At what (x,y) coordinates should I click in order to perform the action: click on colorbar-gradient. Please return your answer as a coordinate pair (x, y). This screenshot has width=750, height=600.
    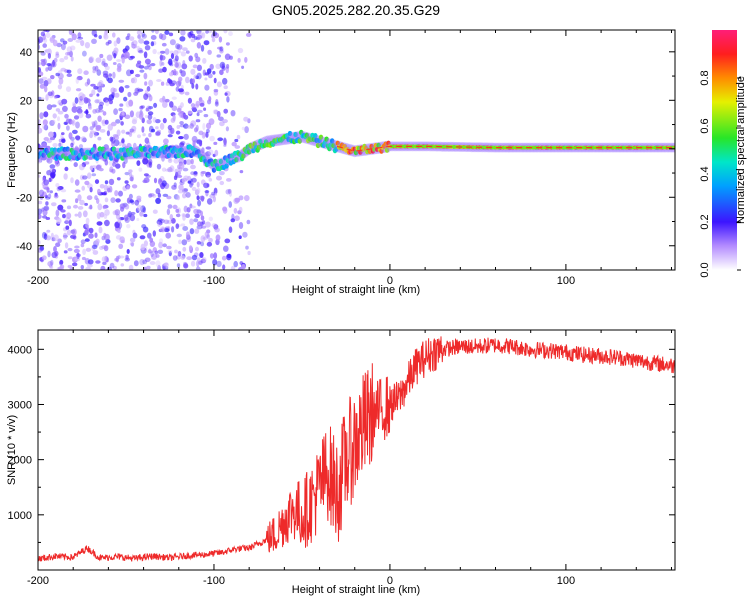
    Looking at the image, I should click on (724, 150).